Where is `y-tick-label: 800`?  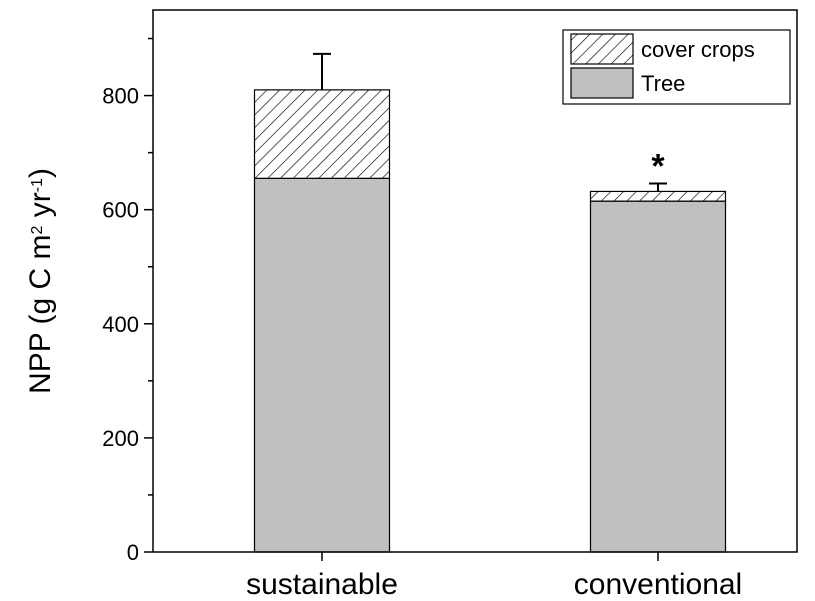 y-tick-label: 800 is located at coordinates (120, 96).